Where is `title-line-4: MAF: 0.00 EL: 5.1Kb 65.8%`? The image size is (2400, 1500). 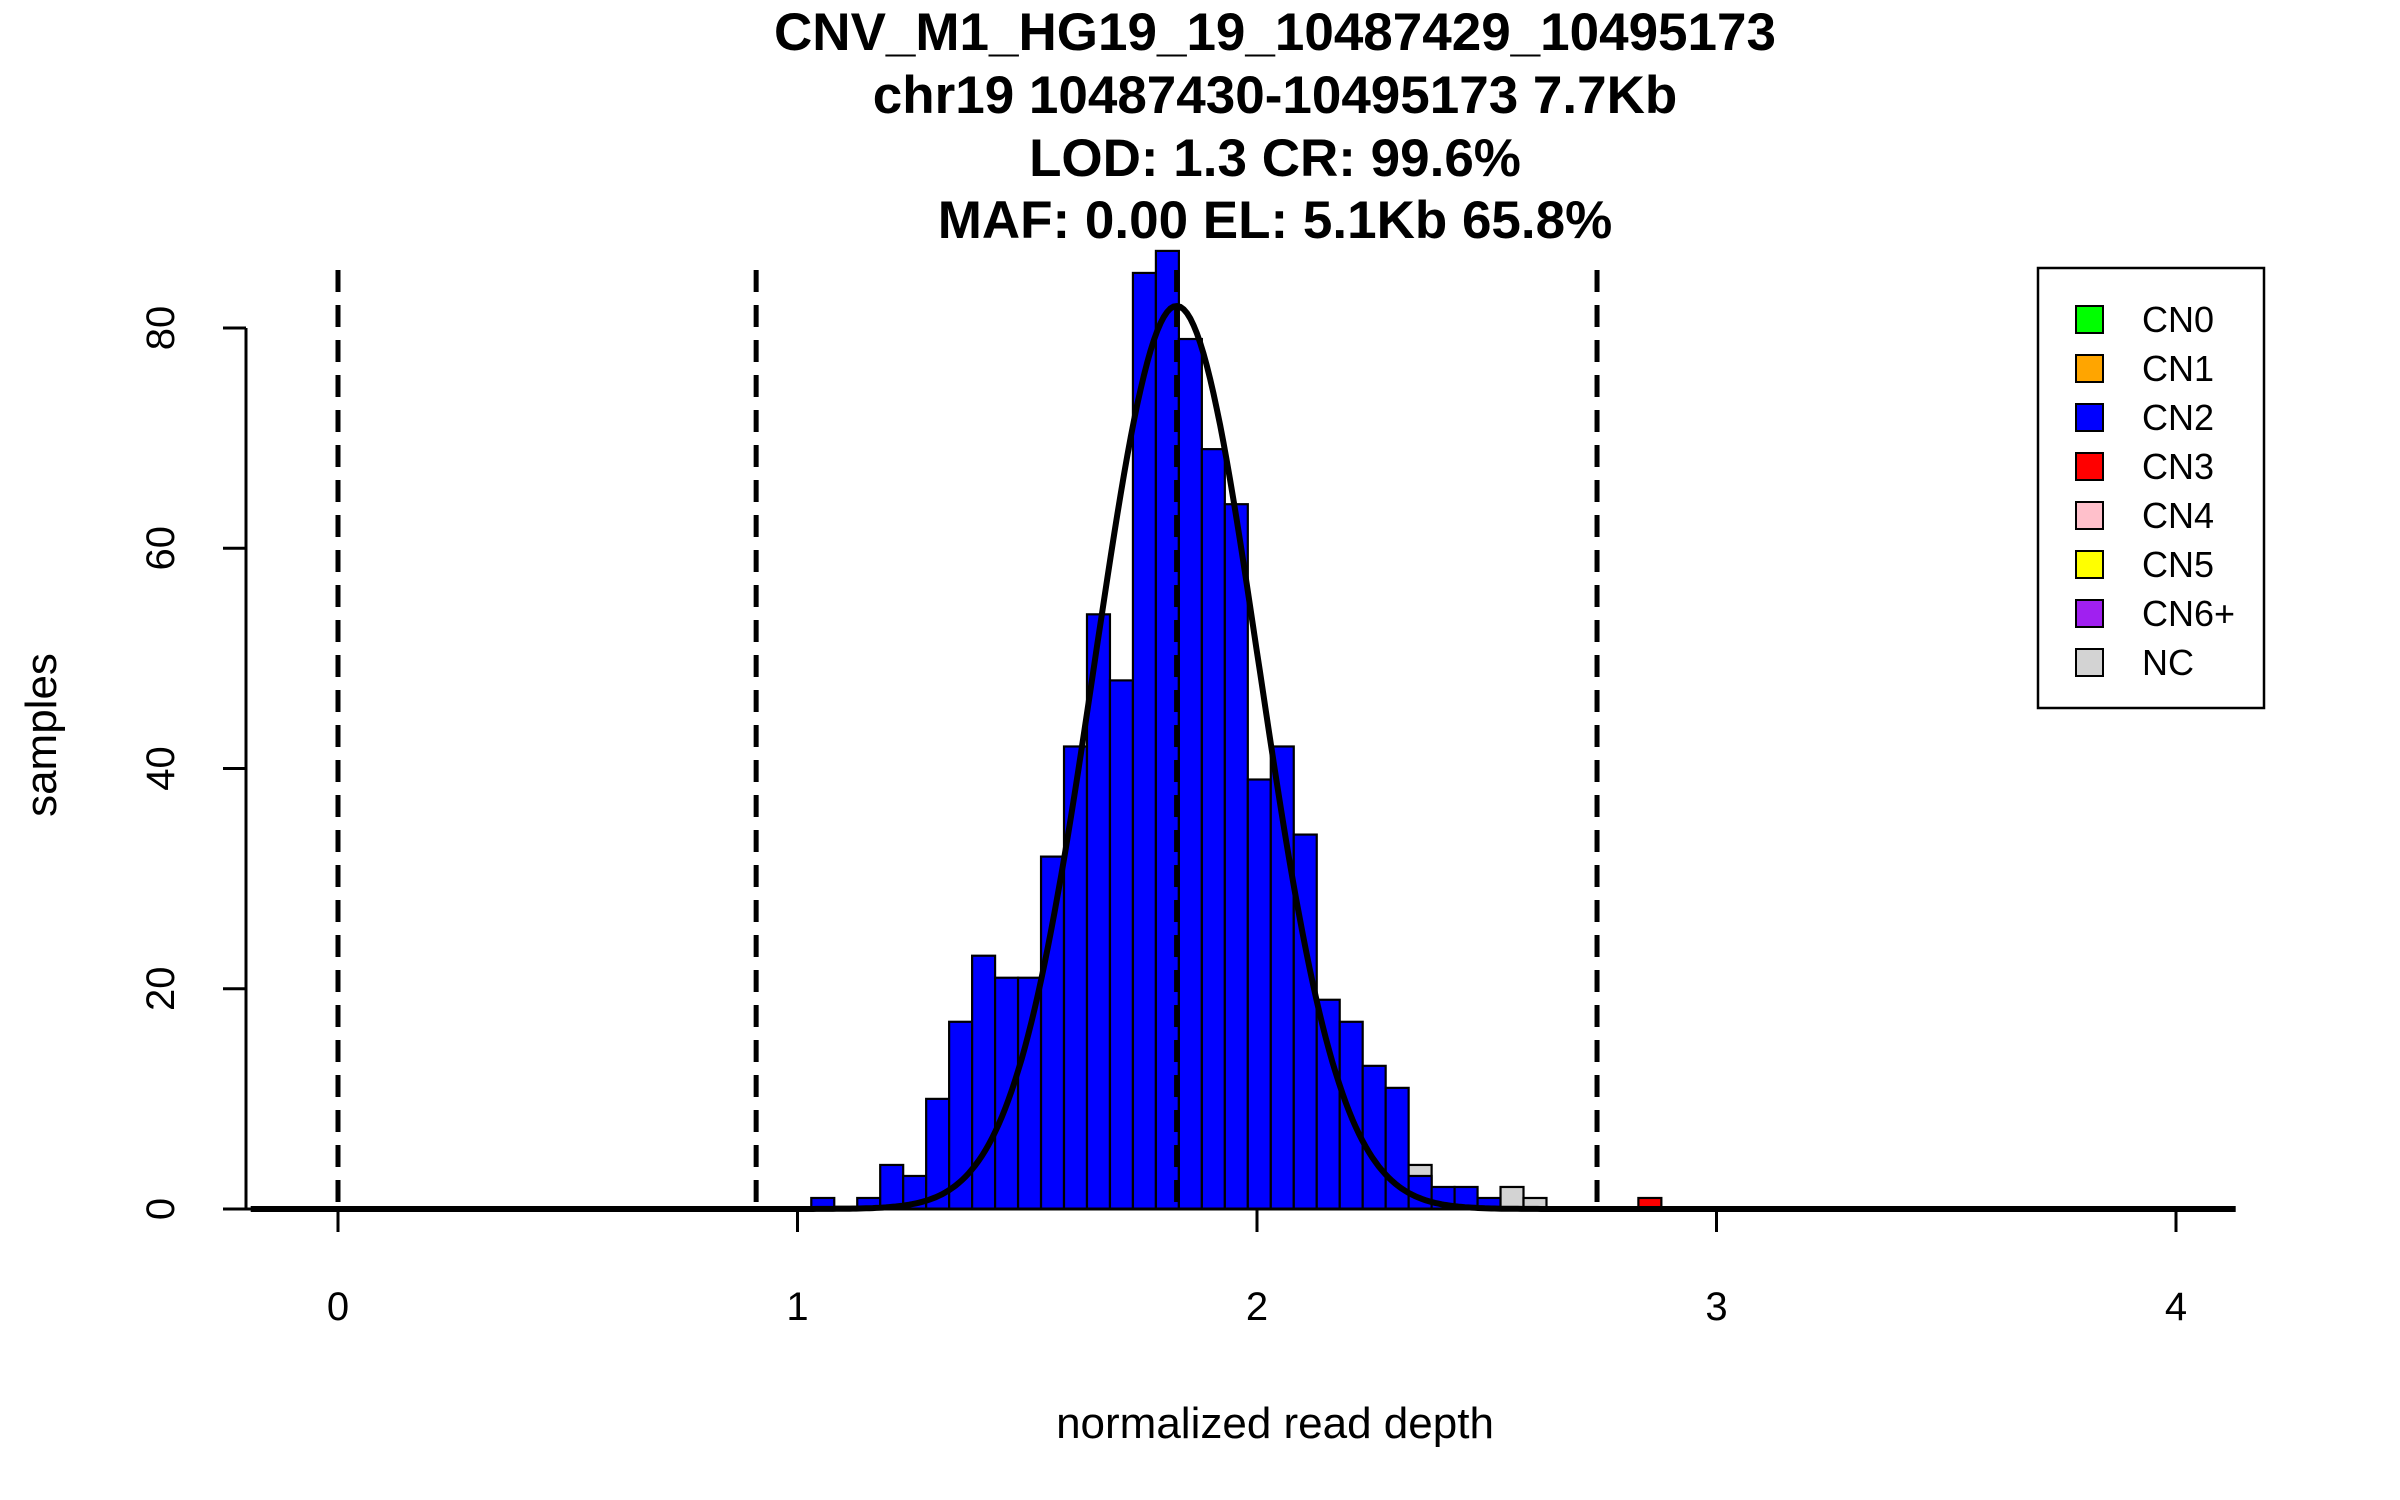
title-line-4: MAF: 0.00 EL: 5.1Kb 65.8% is located at coordinates (1275, 220).